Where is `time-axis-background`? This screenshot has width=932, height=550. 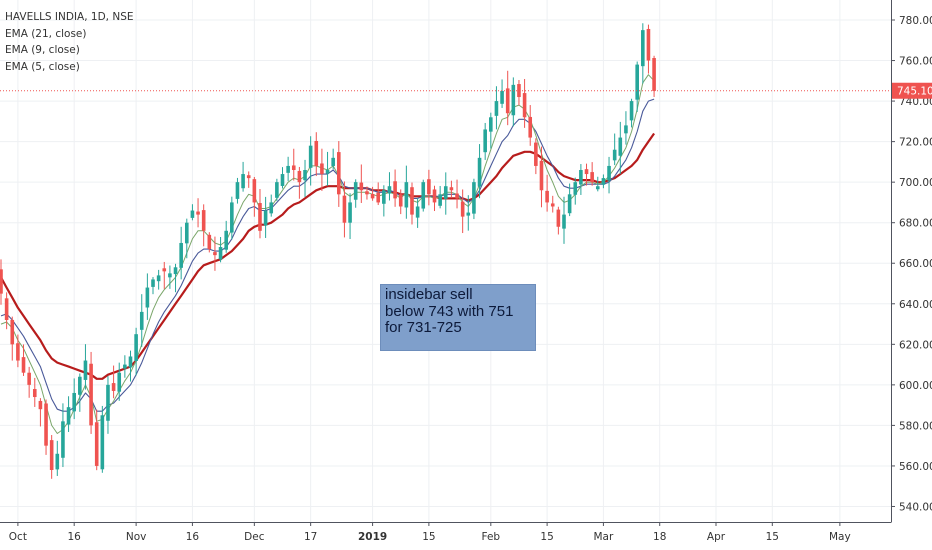
time-axis-background is located at coordinates (466, 536).